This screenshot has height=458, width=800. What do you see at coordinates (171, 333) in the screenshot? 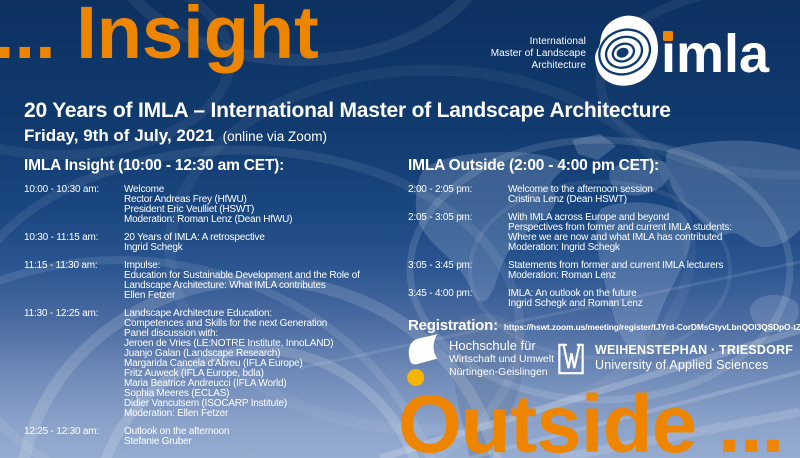
I see `session-line: Panel discussion with:` at bounding box center [171, 333].